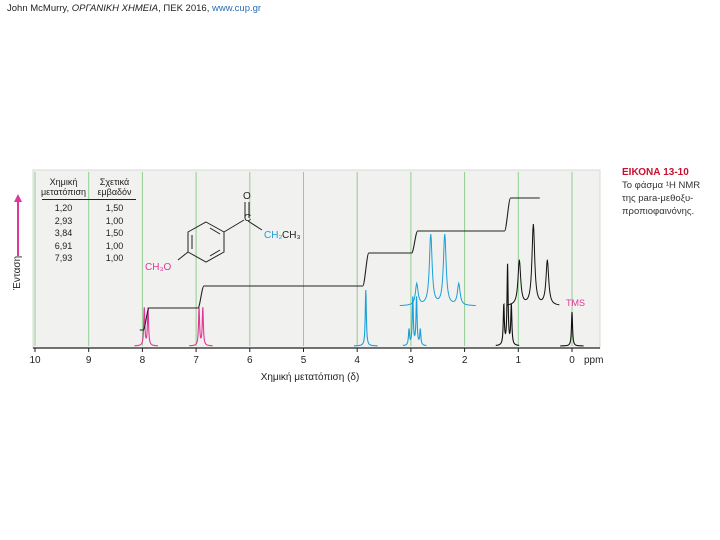 This screenshot has height=540, width=720. Describe the element at coordinates (114, 192) in the screenshot. I see `col2-header-2: εμβαδόν` at that location.